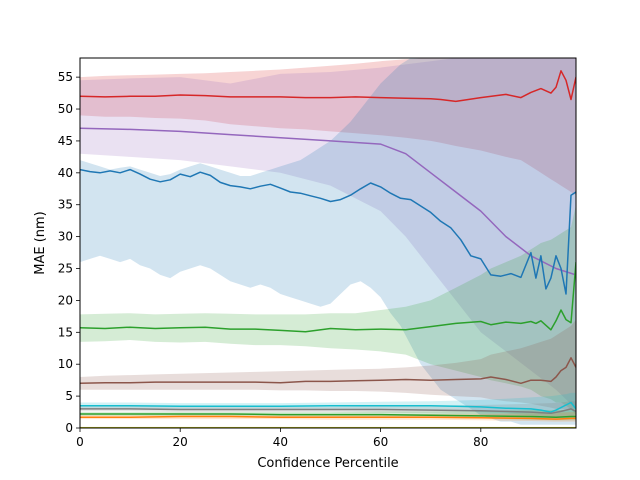 The image size is (640, 480). What do you see at coordinates (327, 463) in the screenshot?
I see `x-axis-label: Confidence Percentile` at bounding box center [327, 463].